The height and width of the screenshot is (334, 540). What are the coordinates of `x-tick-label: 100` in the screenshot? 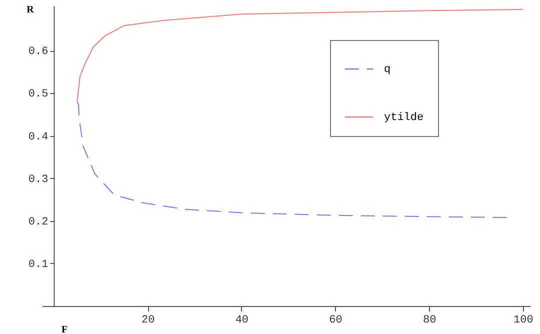 It's located at (524, 320).